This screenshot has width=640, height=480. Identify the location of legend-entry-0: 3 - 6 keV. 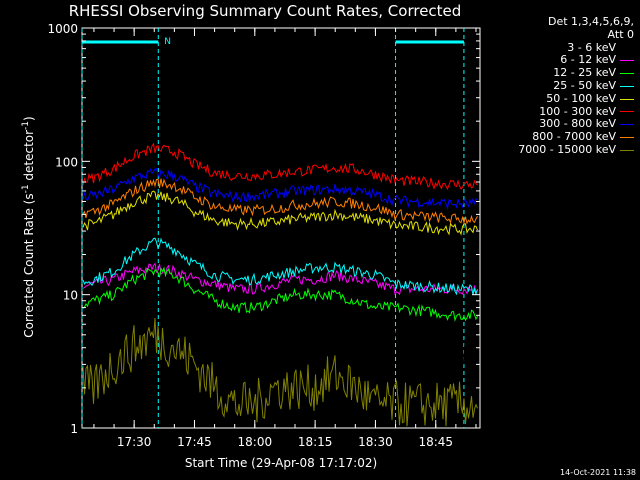
(554, 47).